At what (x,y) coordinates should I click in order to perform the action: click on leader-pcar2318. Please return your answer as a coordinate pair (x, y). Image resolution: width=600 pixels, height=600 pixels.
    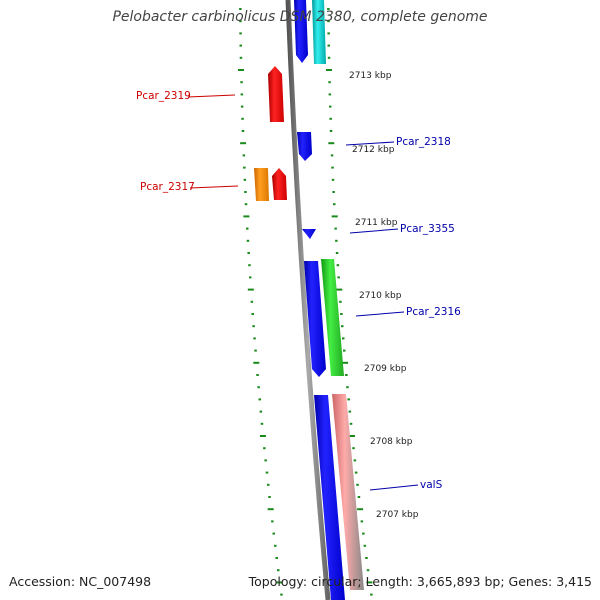
    Looking at the image, I should click on (370, 143).